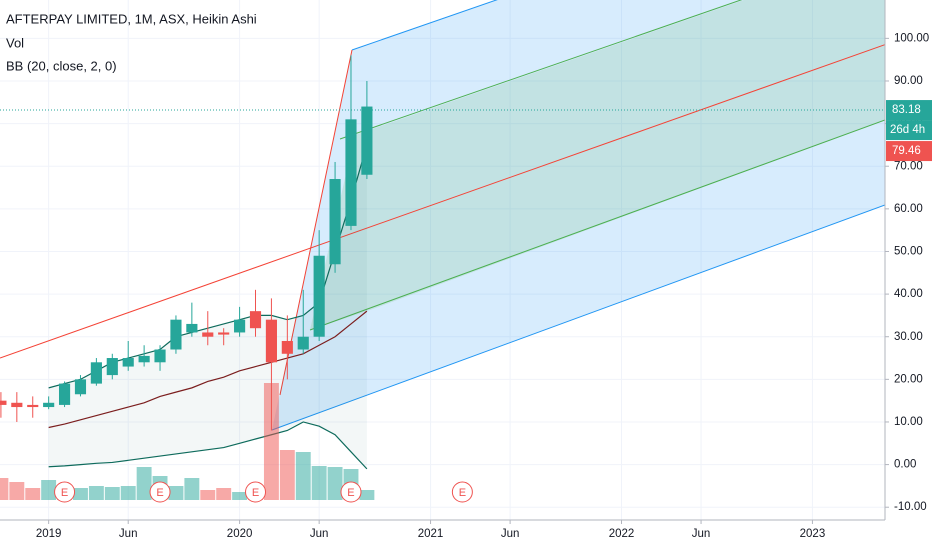  I want to click on price-box, so click(909, 151).